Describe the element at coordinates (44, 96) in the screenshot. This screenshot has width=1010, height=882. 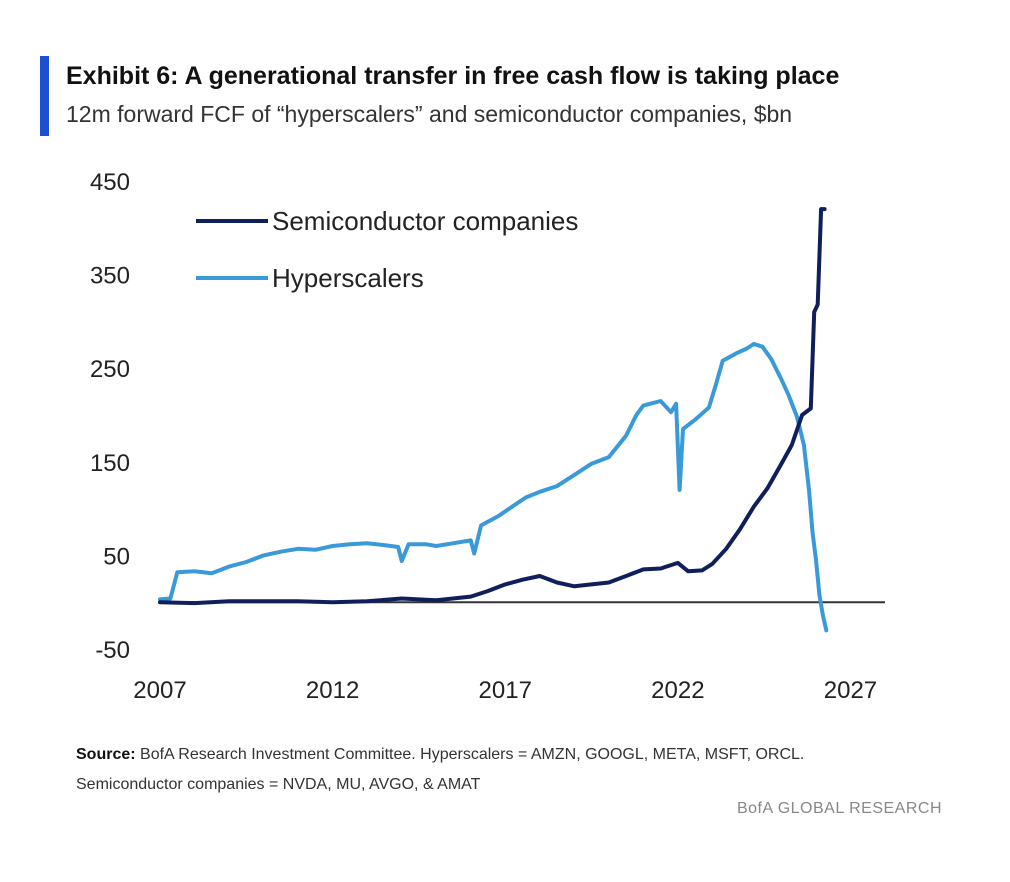
I see `title-accent-bar` at that location.